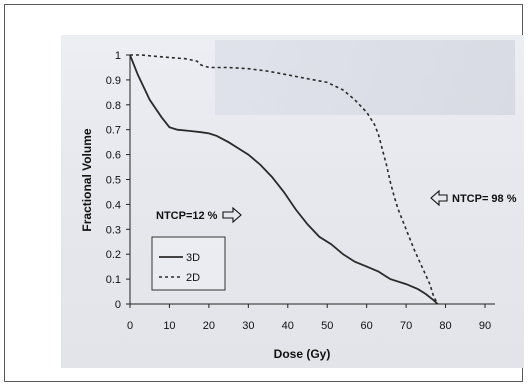 The image size is (529, 388). I want to click on legend-box, so click(188, 263).